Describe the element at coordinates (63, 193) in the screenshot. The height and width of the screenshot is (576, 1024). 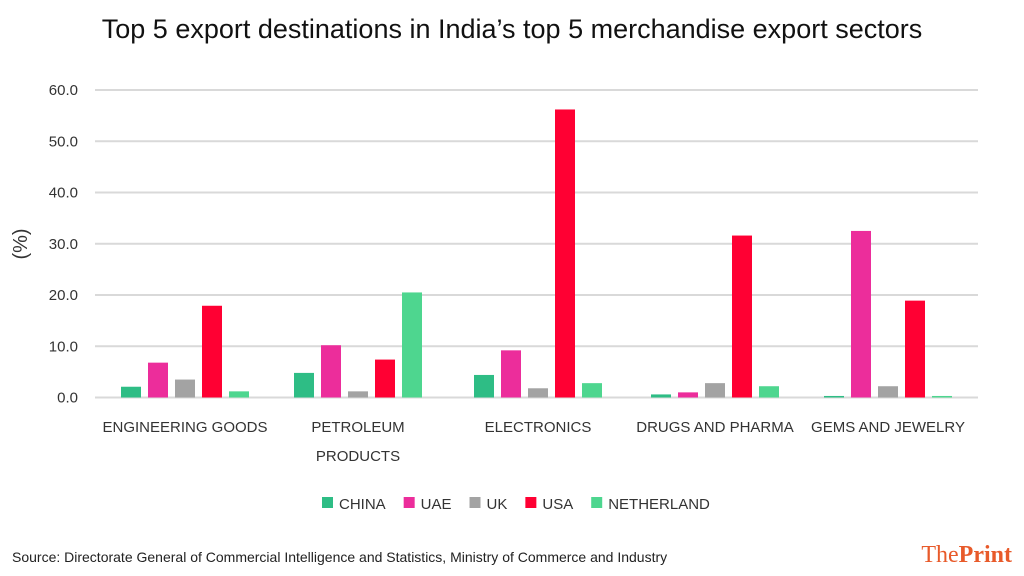
I see `y-tick-label: 40.0` at that location.